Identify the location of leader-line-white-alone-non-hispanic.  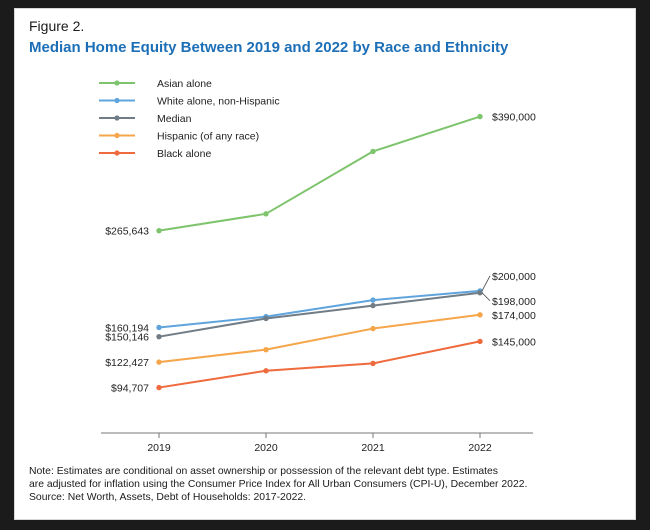
(486, 283).